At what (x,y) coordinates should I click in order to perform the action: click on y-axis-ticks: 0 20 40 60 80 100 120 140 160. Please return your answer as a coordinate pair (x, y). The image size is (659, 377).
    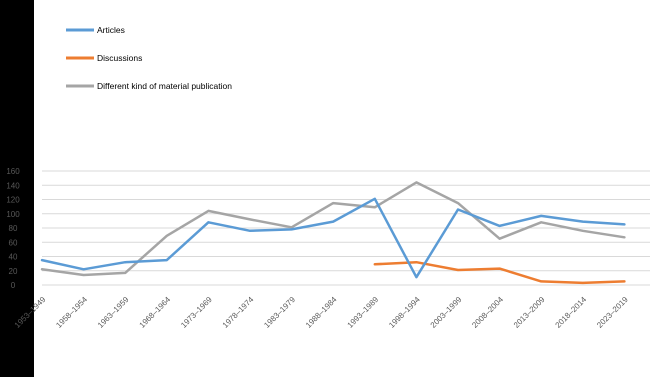
    Looking at the image, I should click on (13, 228).